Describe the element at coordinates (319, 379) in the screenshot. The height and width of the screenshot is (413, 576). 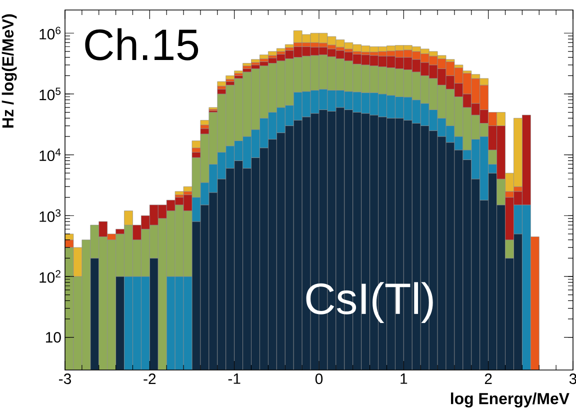
I see `x-tick-label: 0` at that location.